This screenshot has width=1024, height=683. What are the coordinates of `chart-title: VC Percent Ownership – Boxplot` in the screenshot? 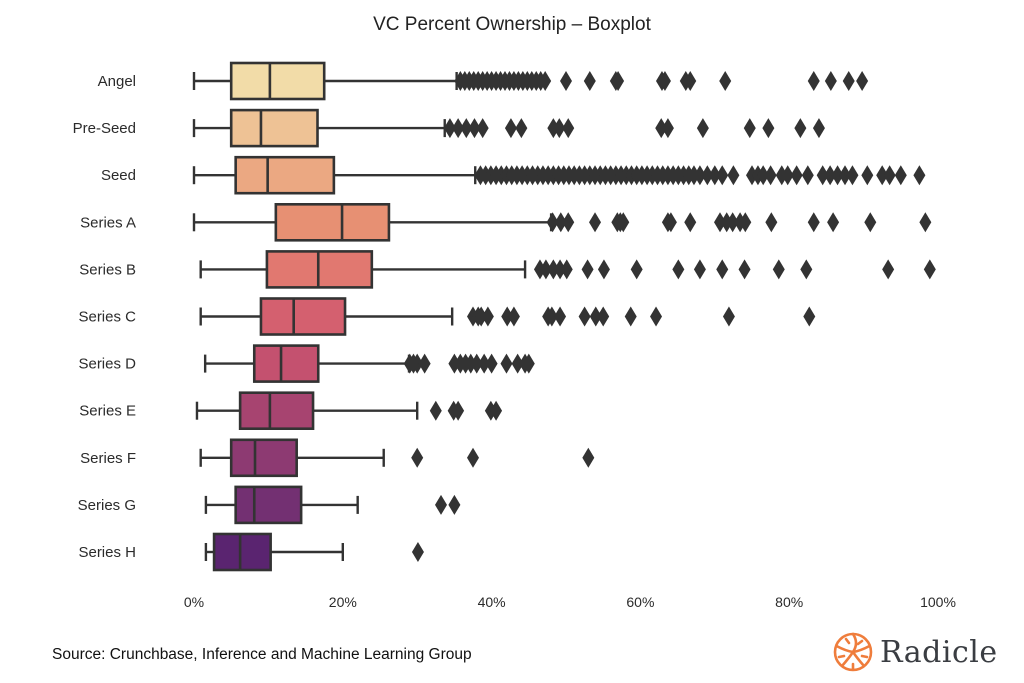 It's located at (512, 24).